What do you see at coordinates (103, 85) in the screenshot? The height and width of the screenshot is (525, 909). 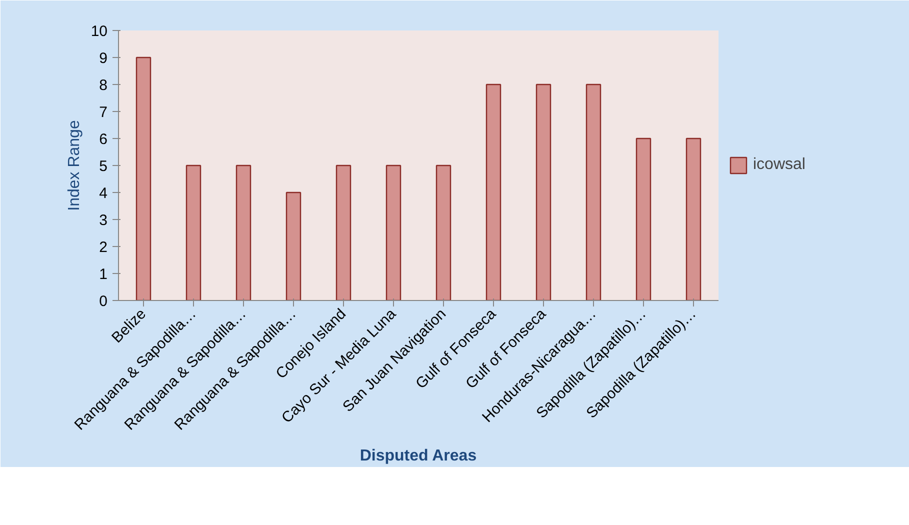 I see `y-tick-label: 8` at bounding box center [103, 85].